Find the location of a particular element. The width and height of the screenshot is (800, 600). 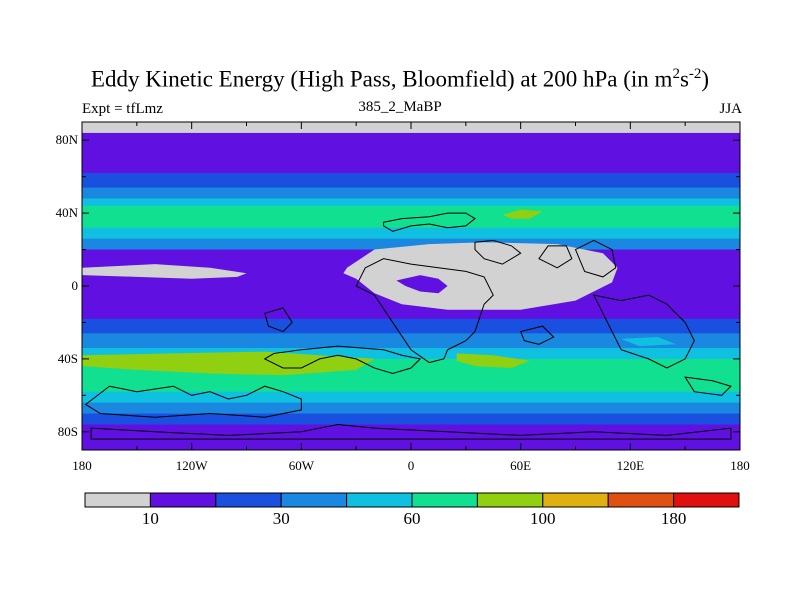

ytick-label: 80S is located at coordinates (67, 431).